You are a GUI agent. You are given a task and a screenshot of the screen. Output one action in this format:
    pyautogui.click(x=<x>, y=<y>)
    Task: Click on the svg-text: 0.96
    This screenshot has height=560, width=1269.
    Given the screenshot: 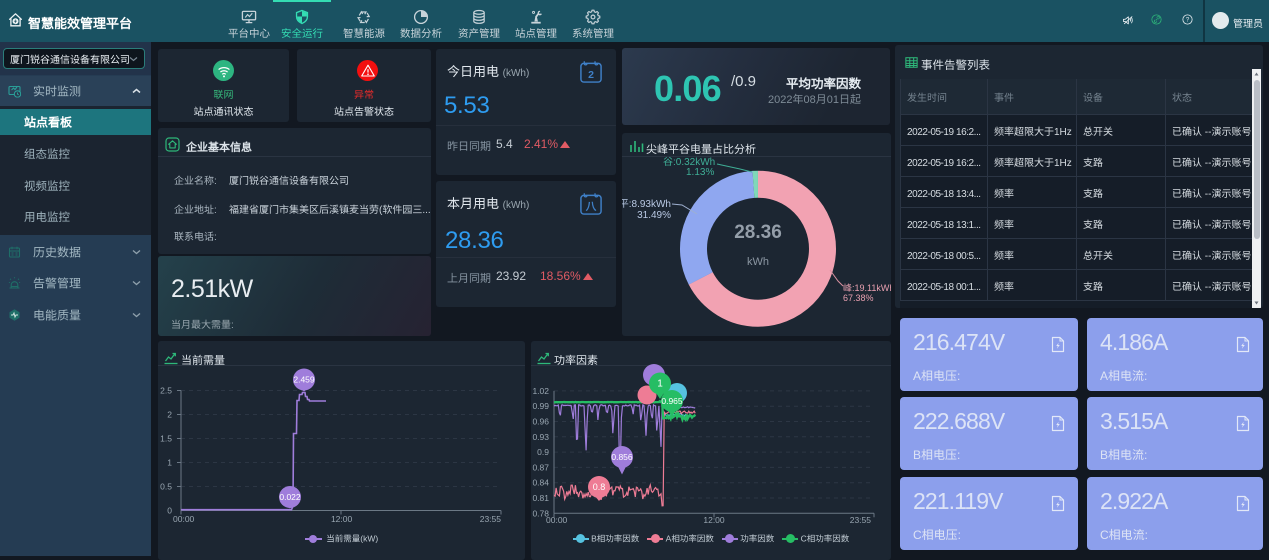 What is the action you would take?
    pyautogui.click(x=540, y=422)
    